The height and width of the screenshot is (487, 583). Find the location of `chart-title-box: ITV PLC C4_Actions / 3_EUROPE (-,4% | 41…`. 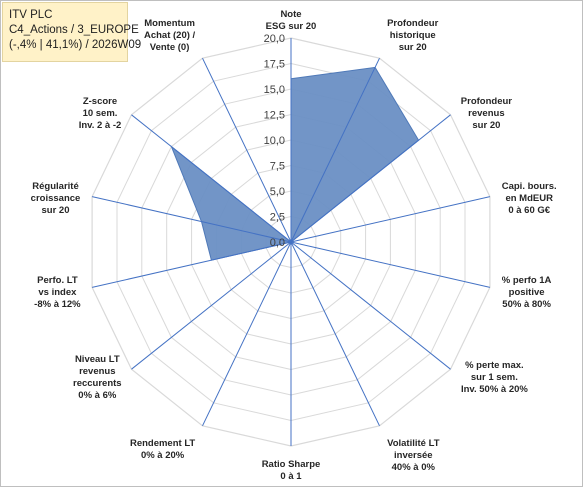

chart-title-box: ITV PLC C4_Actions / 3_EUROPE (-,4% | 41… is located at coordinates (72, 32).